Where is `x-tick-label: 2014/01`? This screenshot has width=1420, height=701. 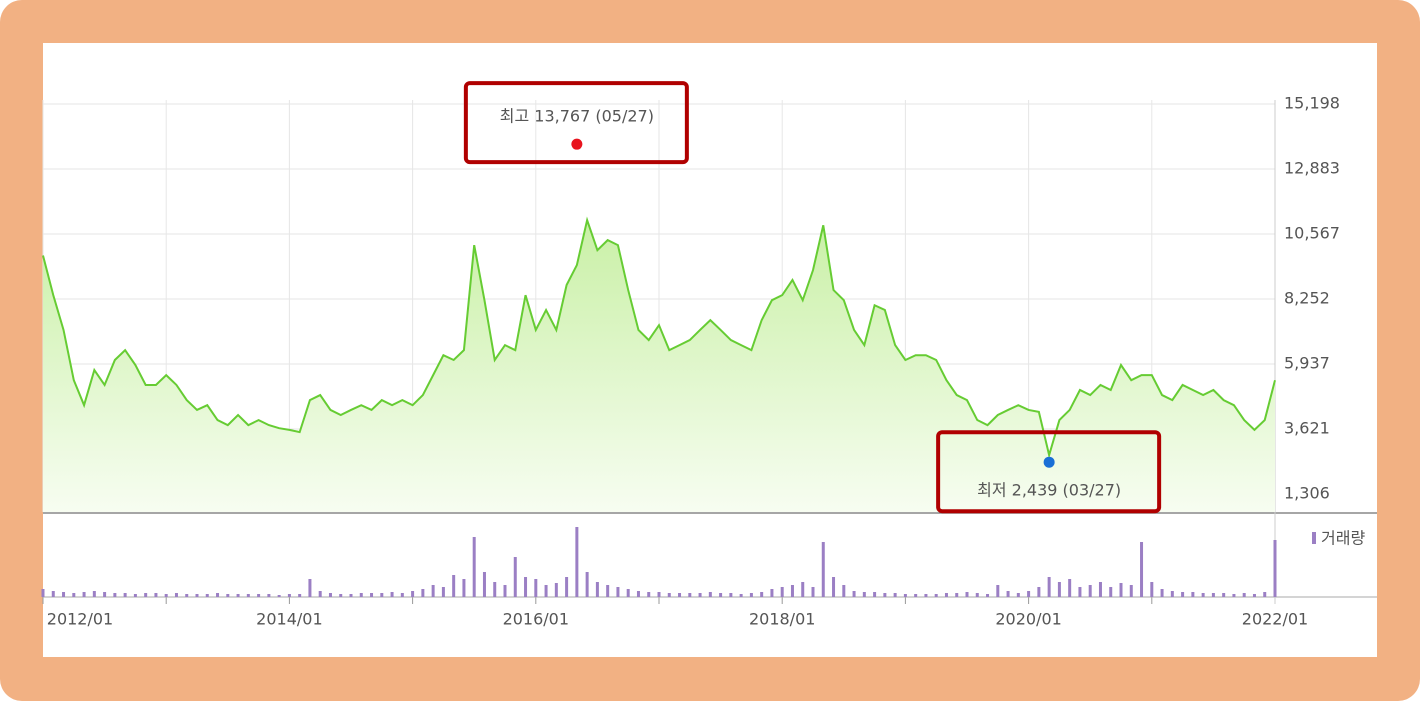 x-tick-label: 2014/01 is located at coordinates (289, 619).